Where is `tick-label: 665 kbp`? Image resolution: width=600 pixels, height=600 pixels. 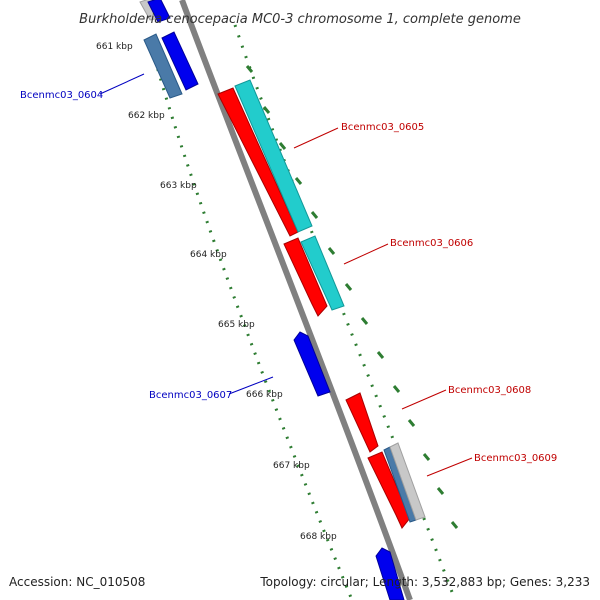 tick-label: 665 kbp is located at coordinates (236, 325).